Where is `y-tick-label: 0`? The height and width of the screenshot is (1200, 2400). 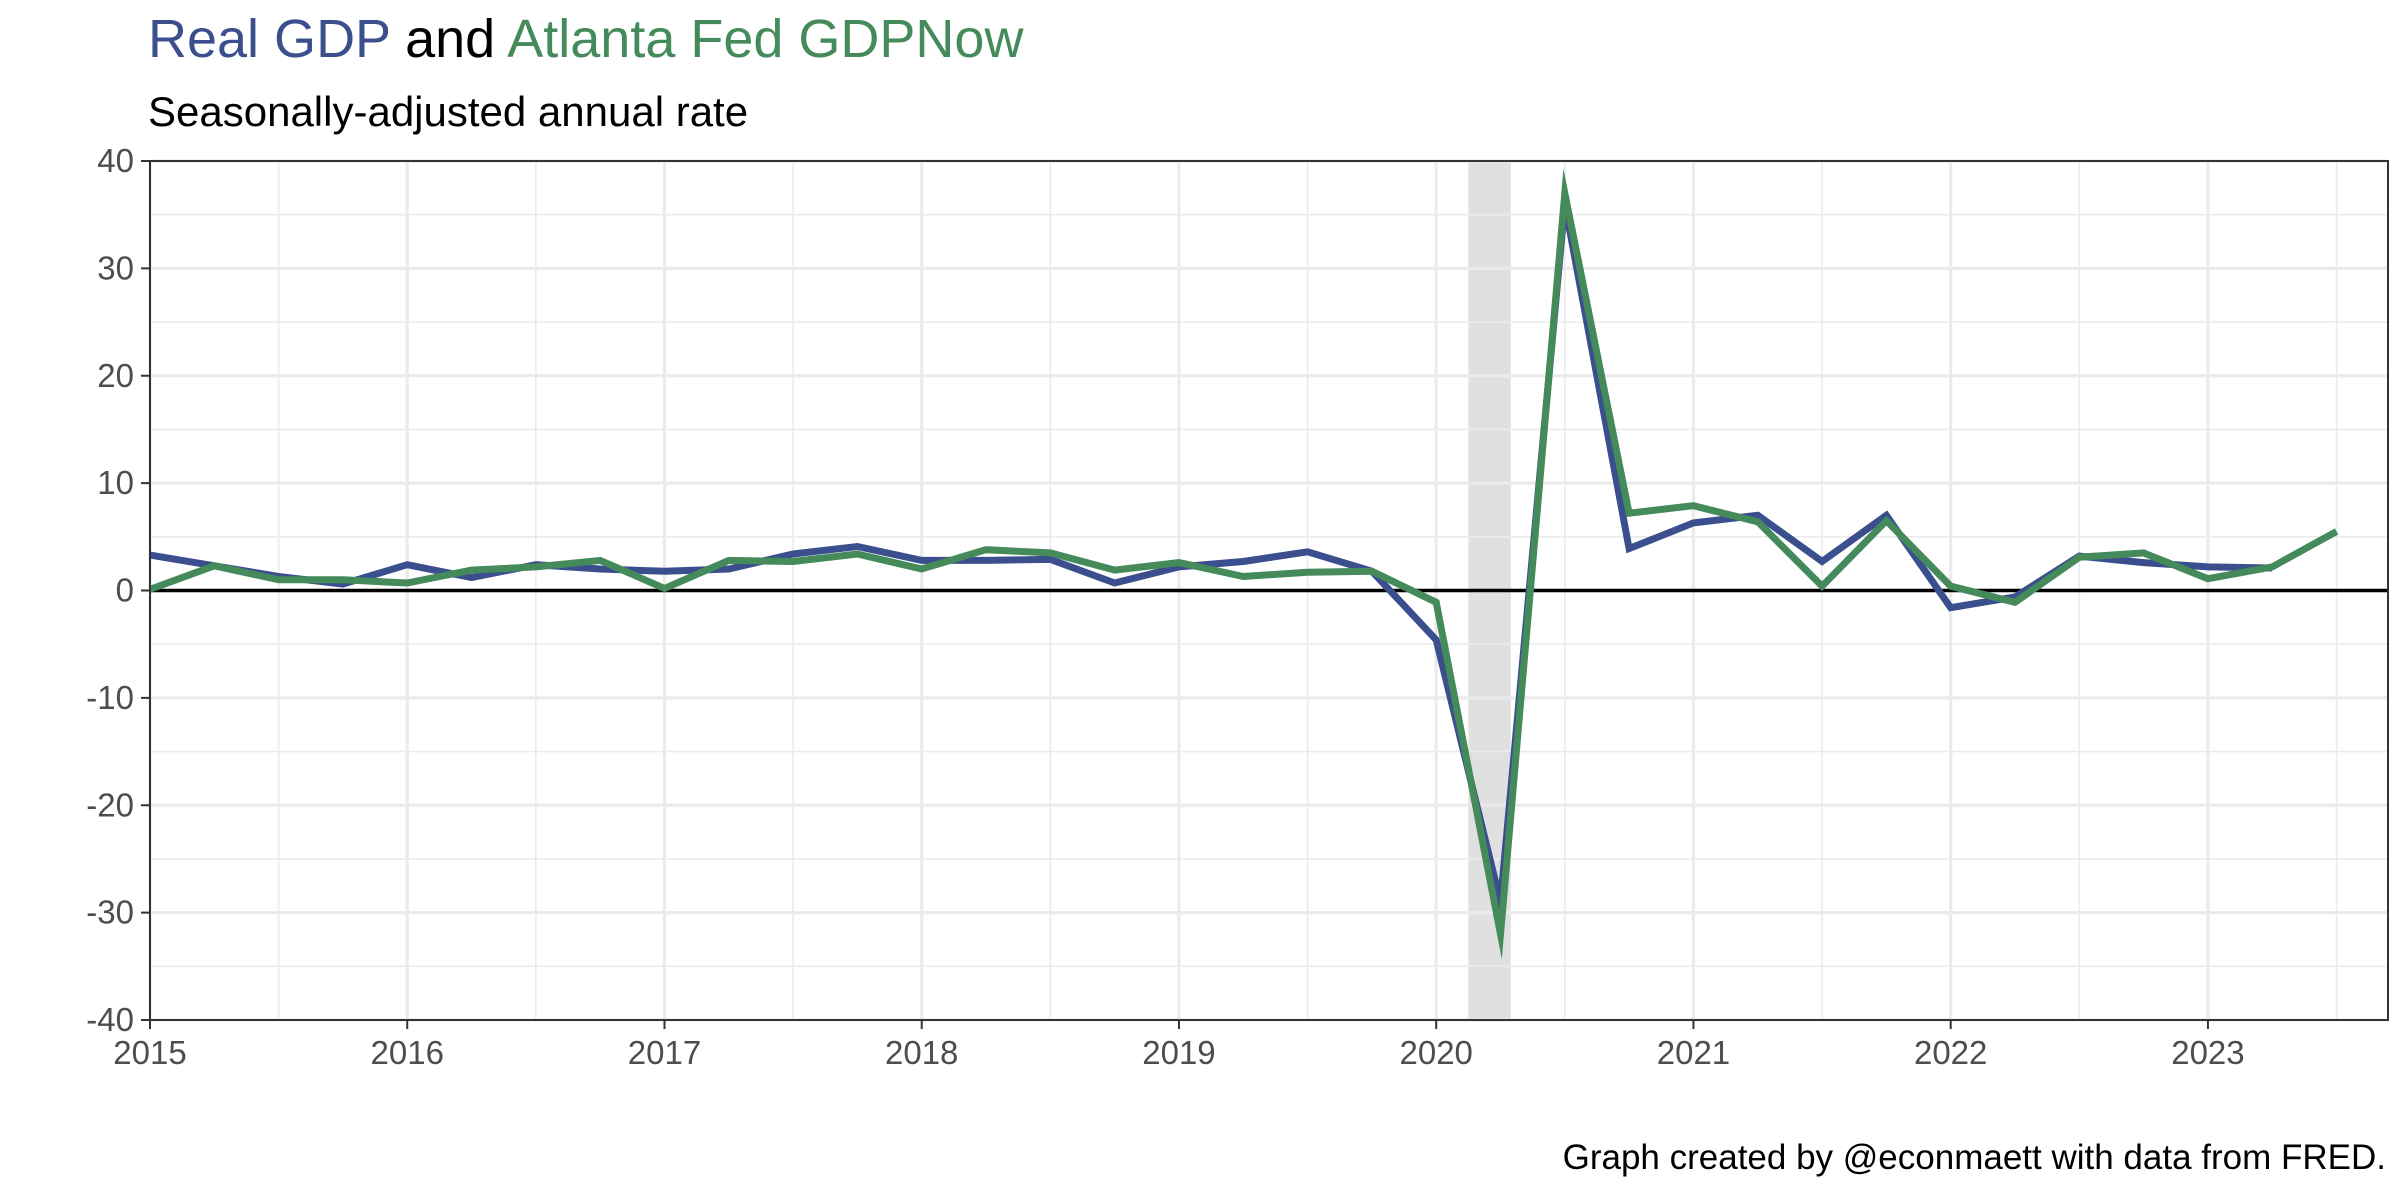
y-tick-label: 0 is located at coordinates (125, 590).